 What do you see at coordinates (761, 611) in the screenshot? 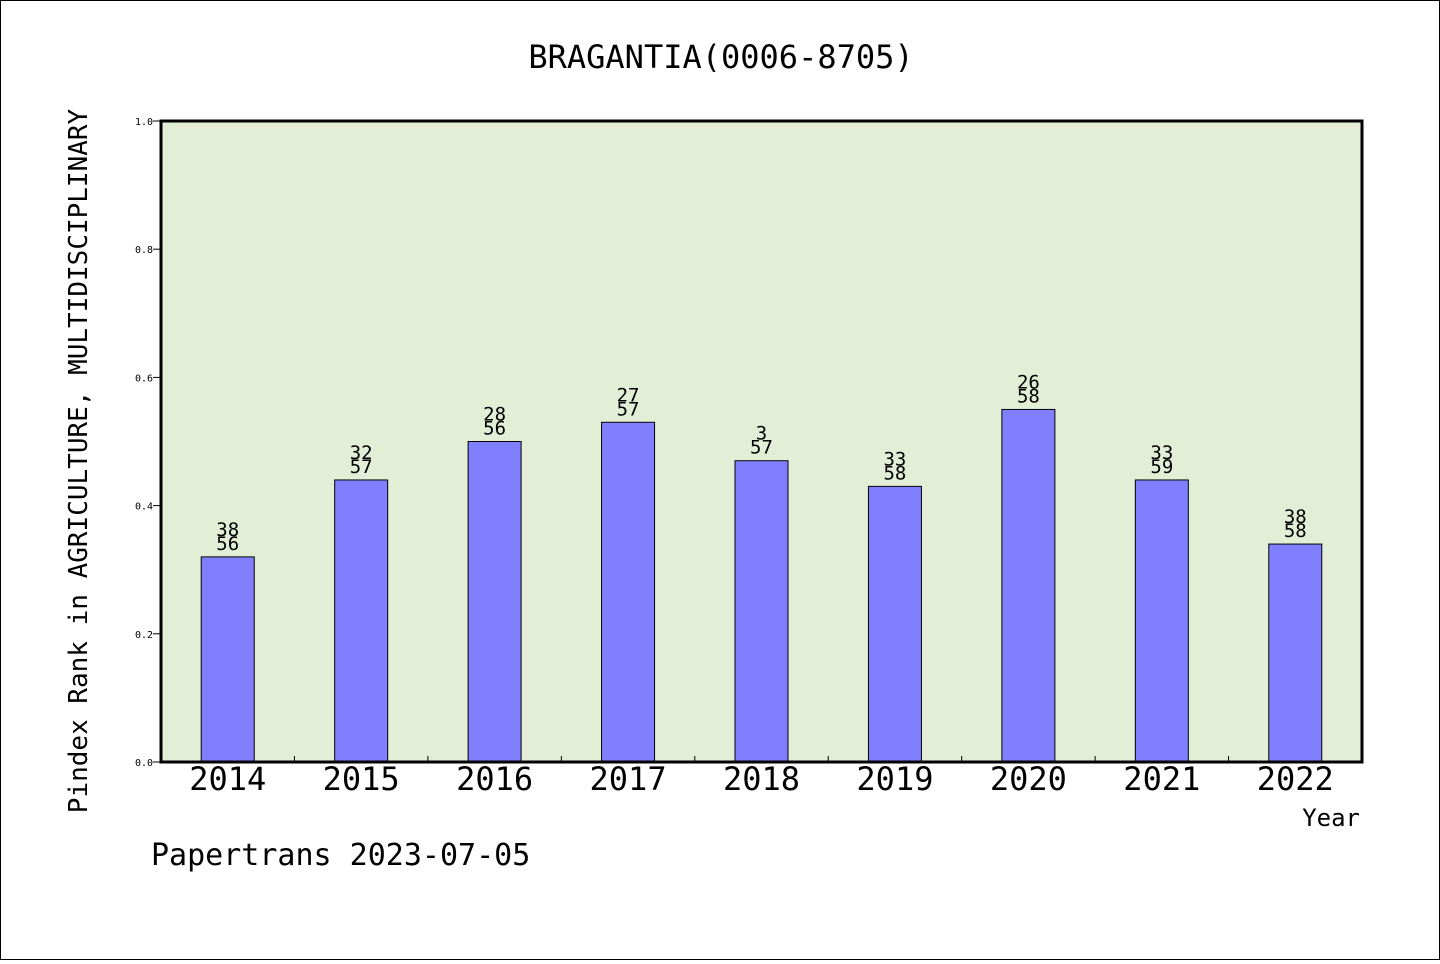
I see `bar-2018` at bounding box center [761, 611].